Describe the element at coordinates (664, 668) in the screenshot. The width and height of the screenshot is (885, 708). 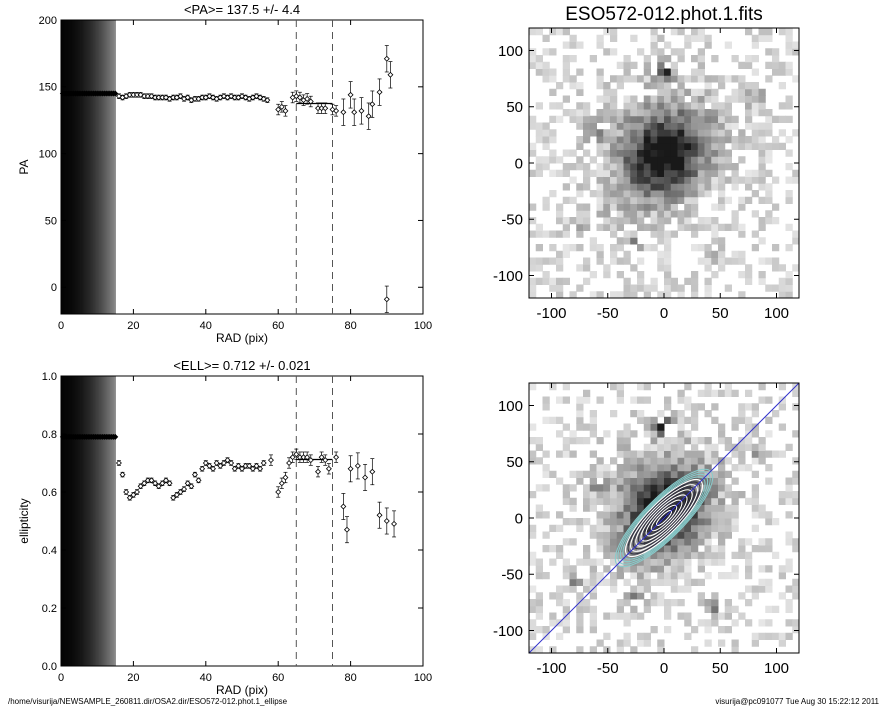
I see `cont-xtick-label: 0` at that location.